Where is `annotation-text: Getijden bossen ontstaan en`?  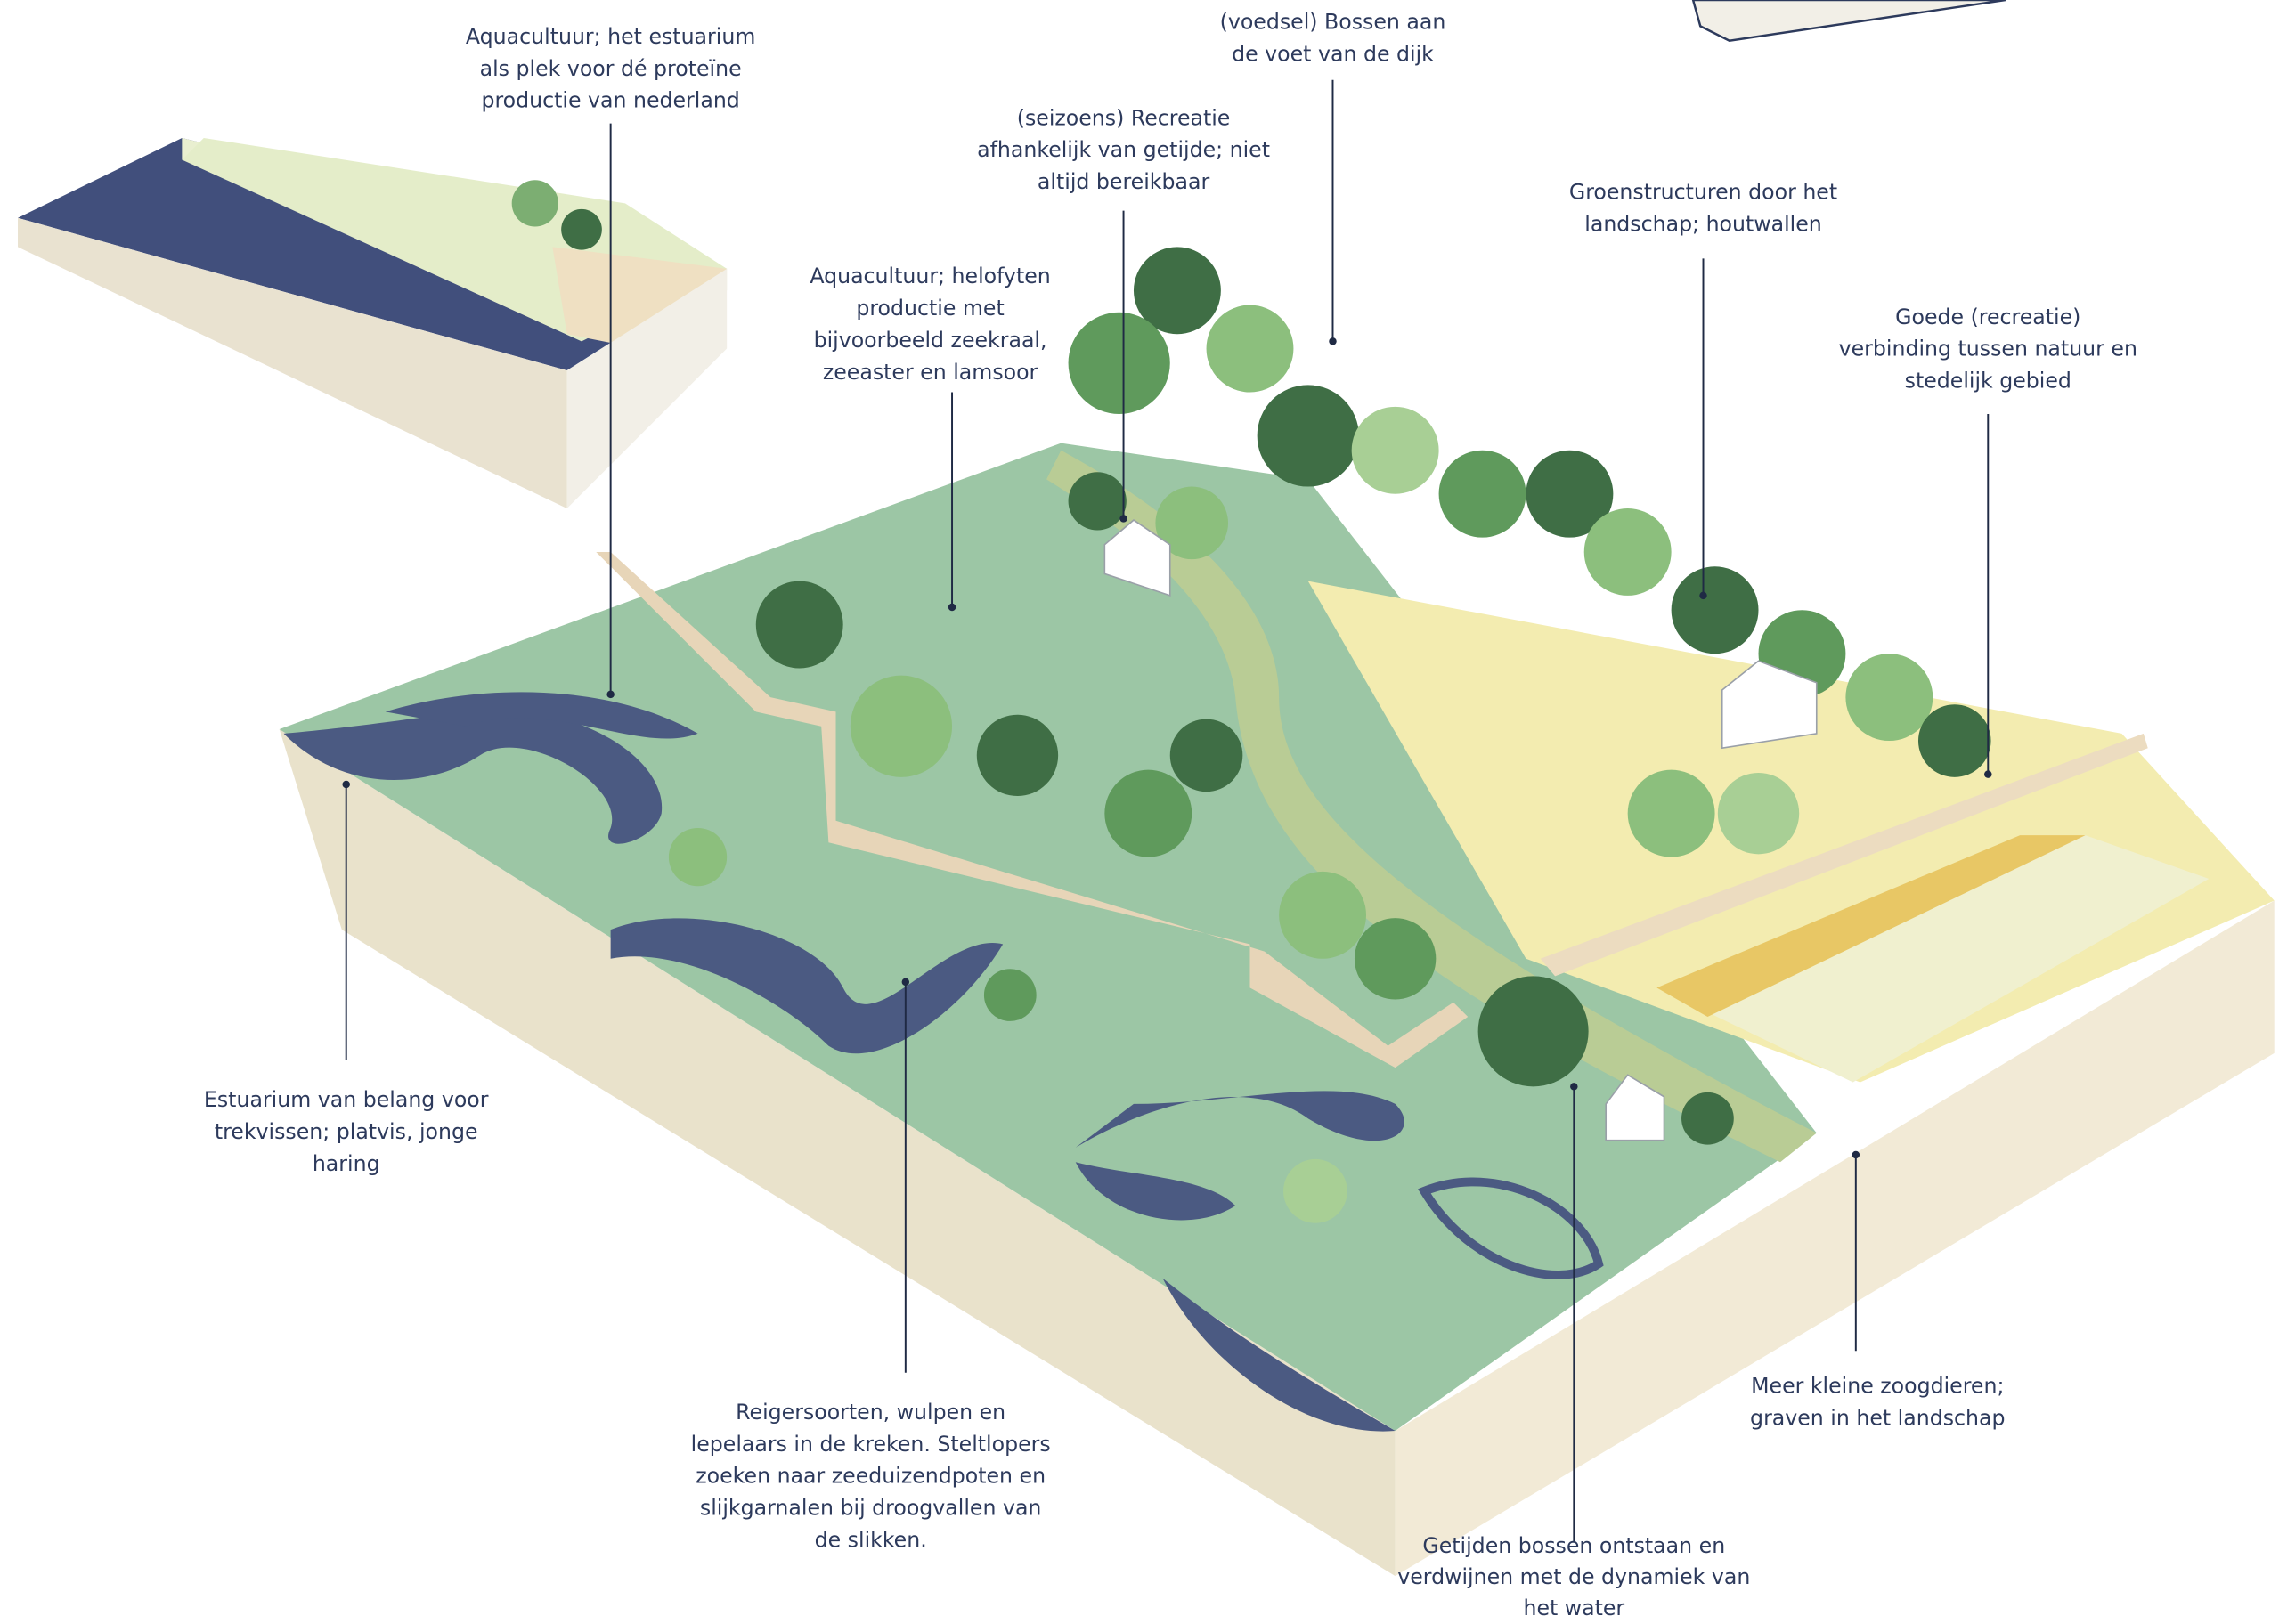
annotation-text: Getijden bossen ontstaan en is located at coordinates (1573, 1545).